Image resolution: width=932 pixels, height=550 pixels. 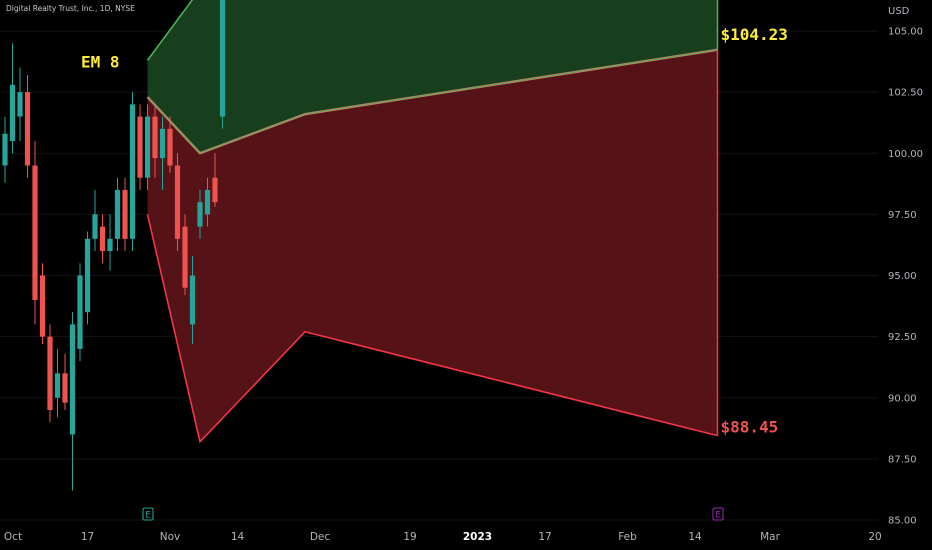 I want to click on price-axis-bg, so click(x=905, y=275).